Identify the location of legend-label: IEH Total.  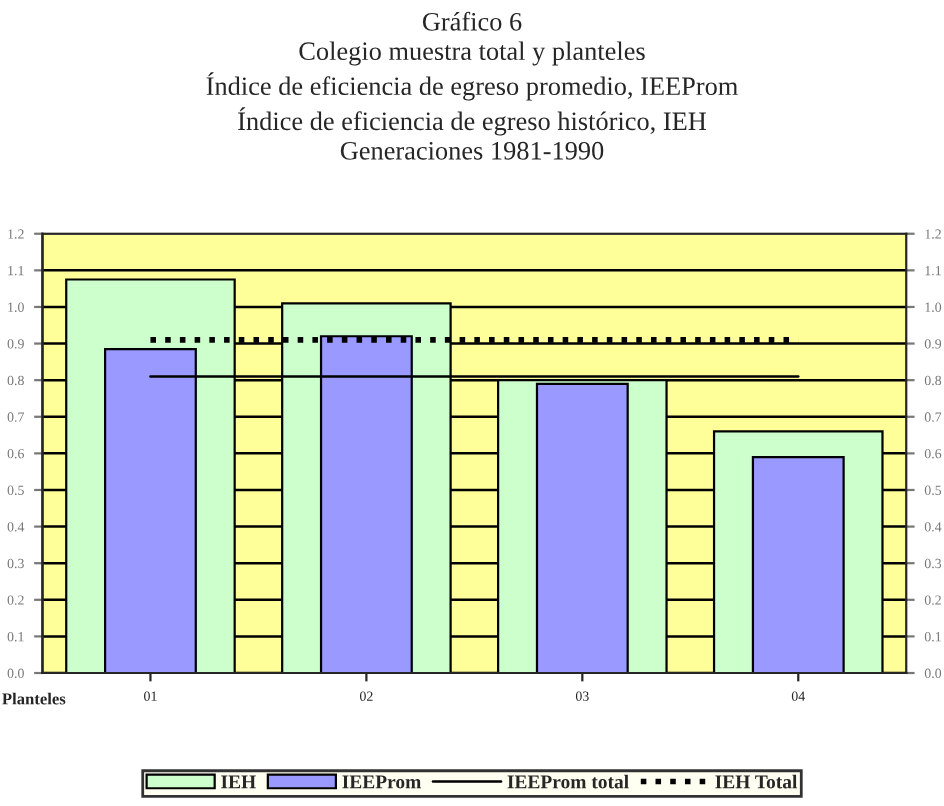
(756, 781).